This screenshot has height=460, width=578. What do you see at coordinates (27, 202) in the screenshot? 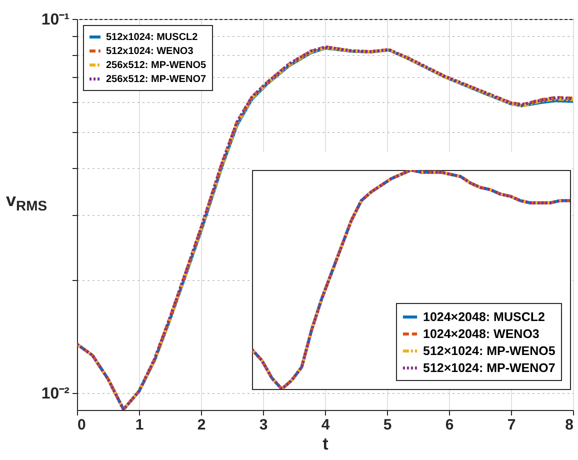
I see `y-axis-title: v$_{RMS}$` at bounding box center [27, 202].